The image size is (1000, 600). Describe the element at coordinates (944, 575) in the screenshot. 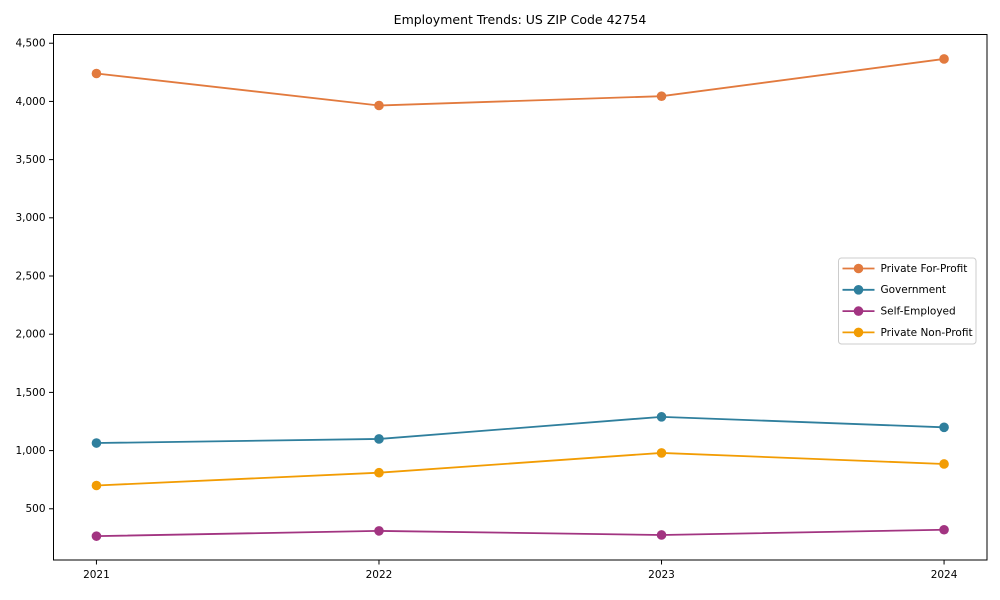

I see `x-tick-label: 2024` at that location.